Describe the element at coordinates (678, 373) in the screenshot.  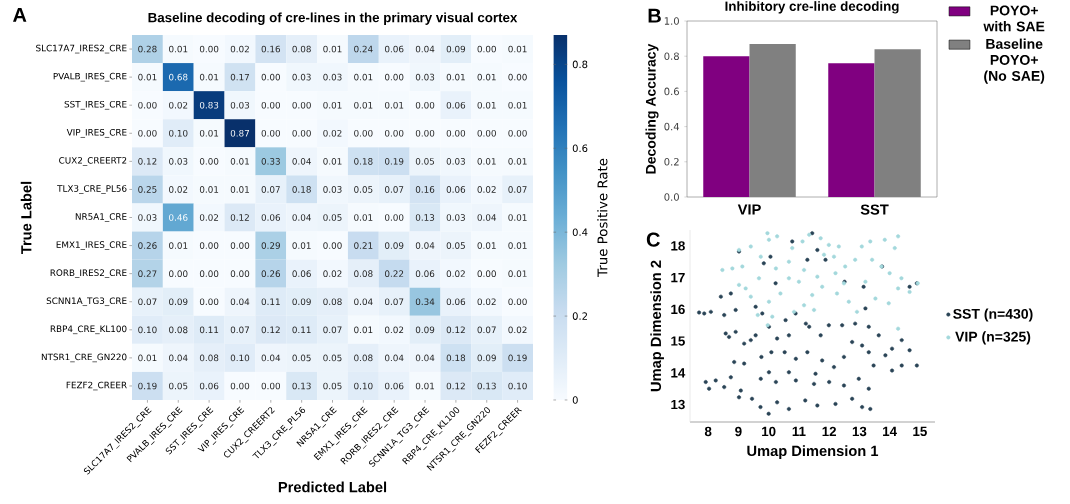
I see `y-tick-label: 14` at that location.